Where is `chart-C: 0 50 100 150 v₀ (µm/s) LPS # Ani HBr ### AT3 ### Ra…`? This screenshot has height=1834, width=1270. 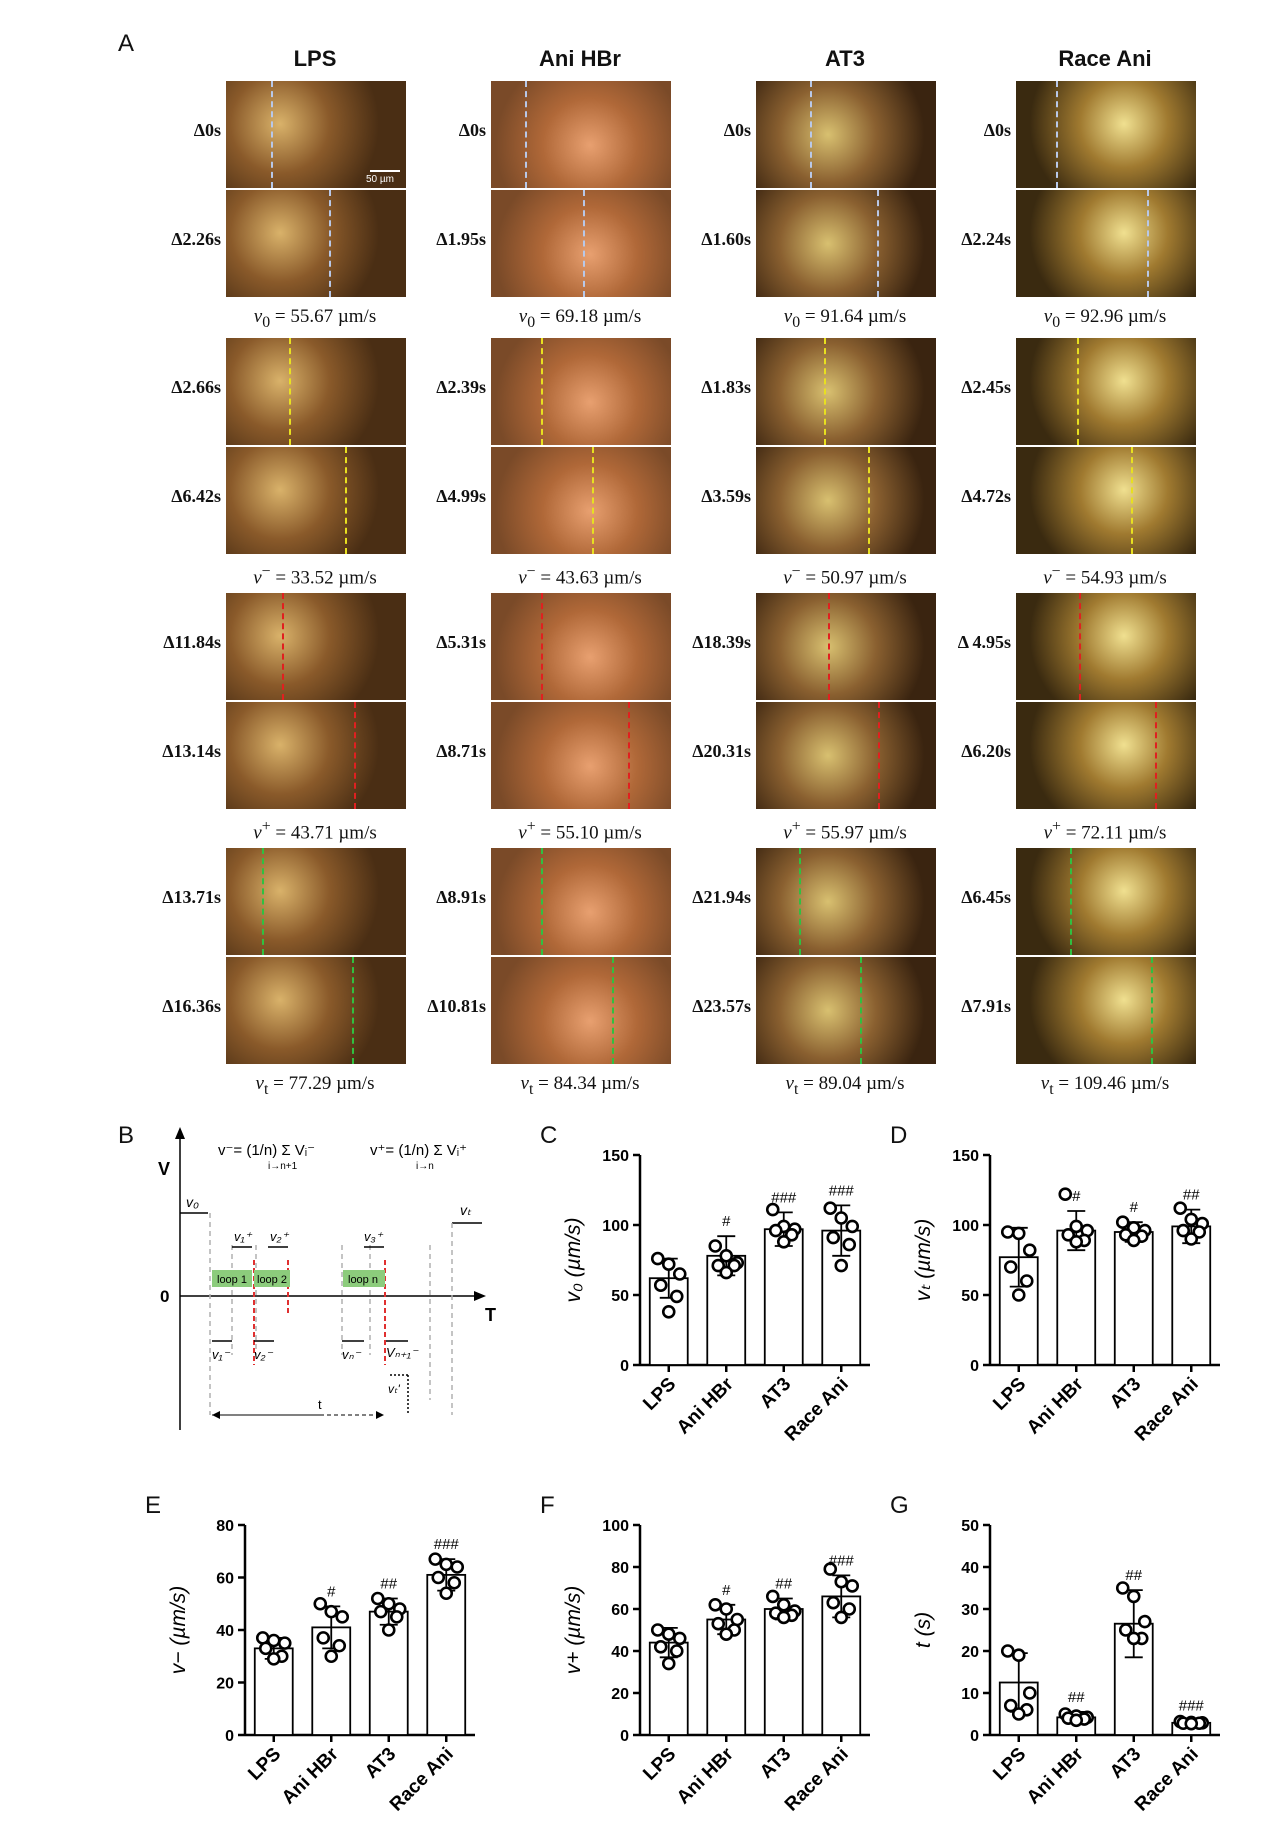 chart-C: 0 50 100 150 v₀ (µm/s) LPS # Ani HBr ### AT3 ### Ra… is located at coordinates (716, 1297).